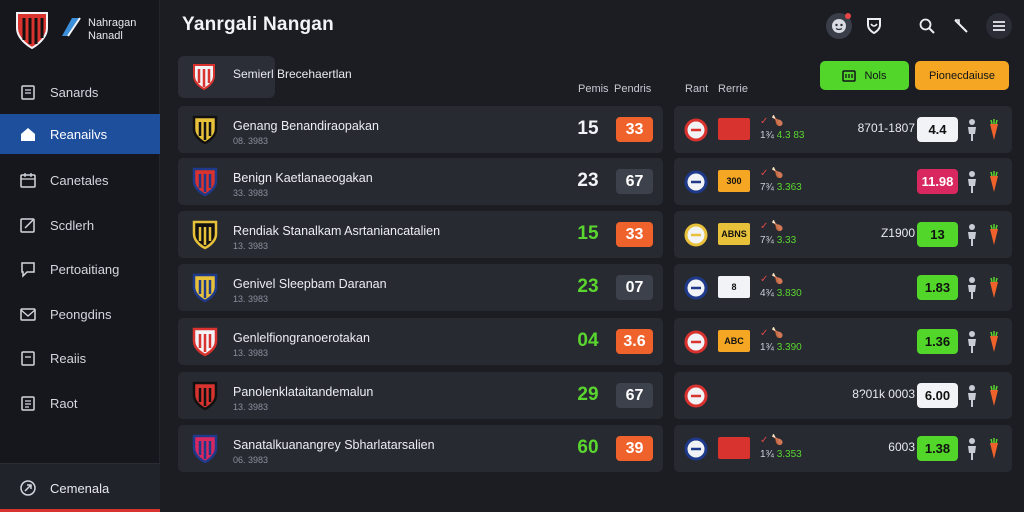 The width and height of the screenshot is (1024, 512). Describe the element at coordinates (80, 225) in the screenshot. I see `sidebar-item-scdlerh: Scdlerh` at that location.